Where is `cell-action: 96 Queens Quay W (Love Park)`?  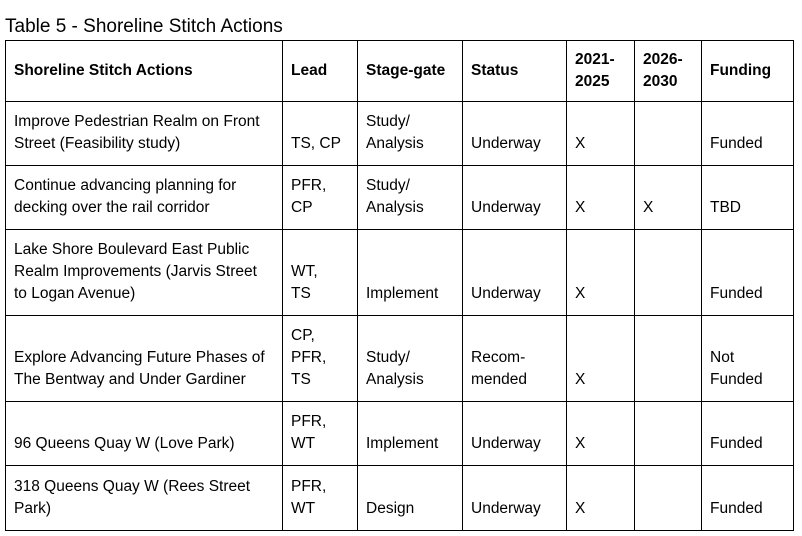 cell-action: 96 Queens Quay W (Love Park) is located at coordinates (144, 433).